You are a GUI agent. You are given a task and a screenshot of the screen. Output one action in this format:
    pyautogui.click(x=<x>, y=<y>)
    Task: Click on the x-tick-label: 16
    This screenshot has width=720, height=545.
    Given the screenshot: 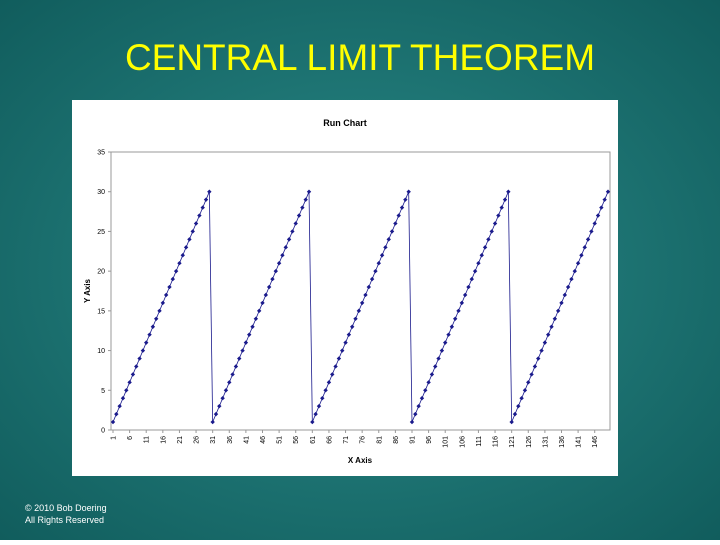 What is the action you would take?
    pyautogui.click(x=163, y=440)
    